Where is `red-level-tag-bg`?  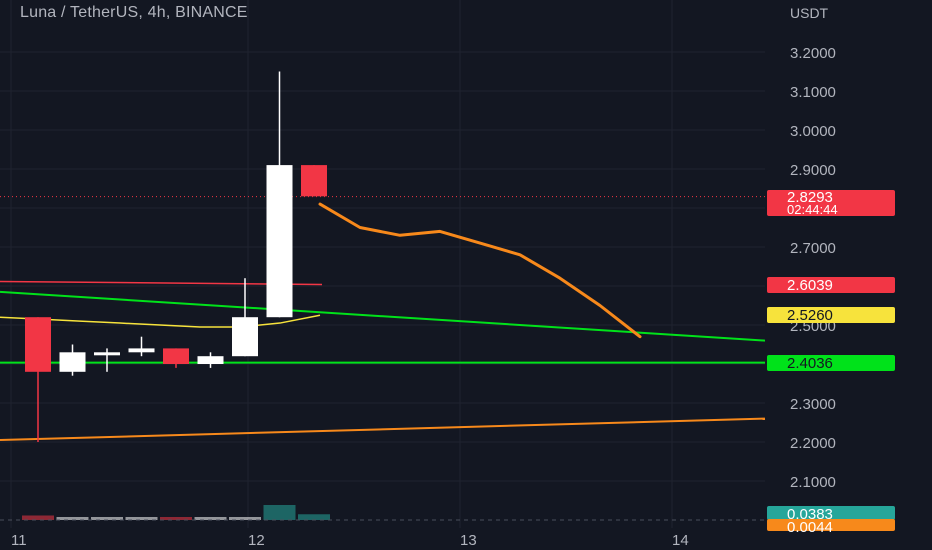
red-level-tag-bg is located at coordinates (831, 285).